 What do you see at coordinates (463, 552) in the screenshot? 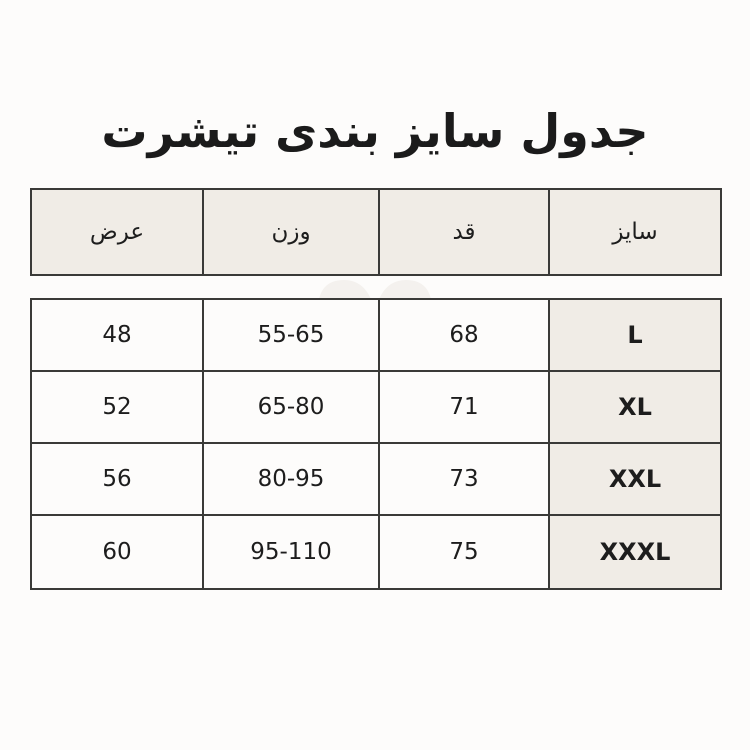
I see `cell-height: 75` at bounding box center [463, 552].